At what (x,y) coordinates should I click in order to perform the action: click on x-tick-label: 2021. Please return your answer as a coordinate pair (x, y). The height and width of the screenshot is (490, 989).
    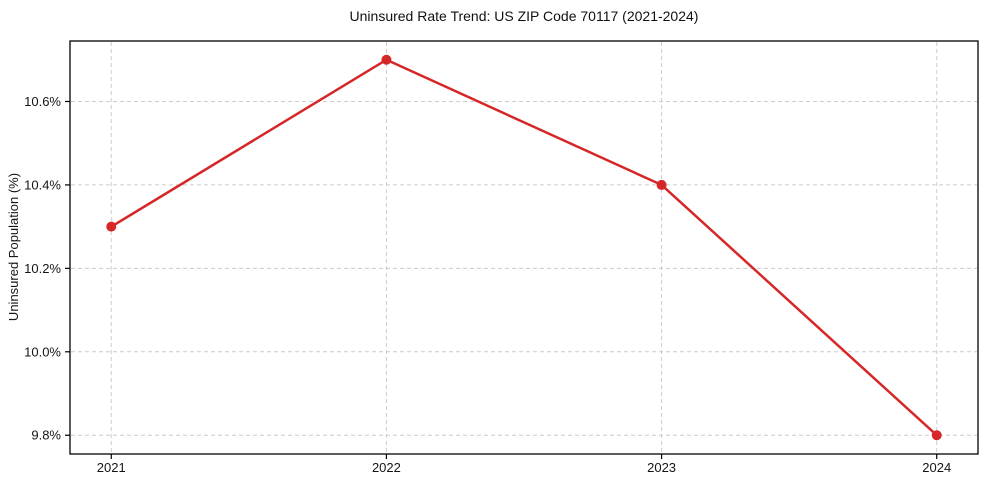
    Looking at the image, I should click on (111, 467).